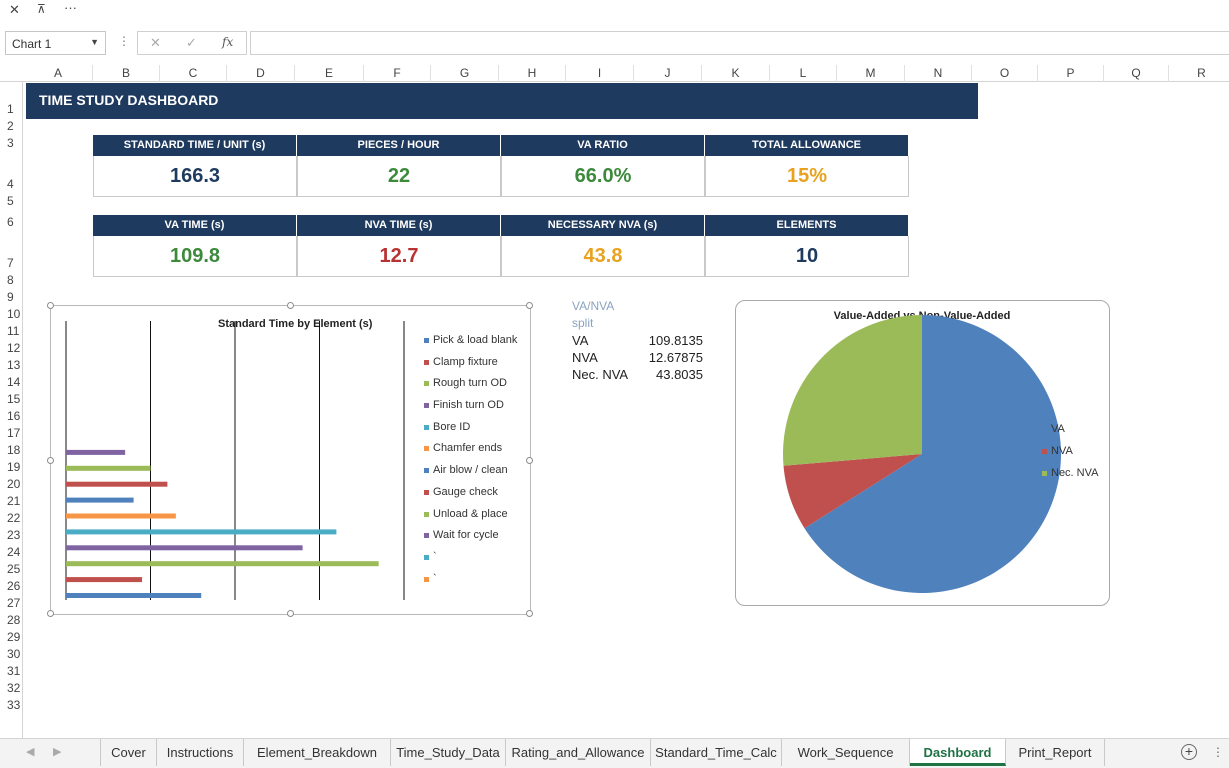 This screenshot has height=768, width=1229. Describe the element at coordinates (397, 73) in the screenshot. I see `column-header: F` at that location.